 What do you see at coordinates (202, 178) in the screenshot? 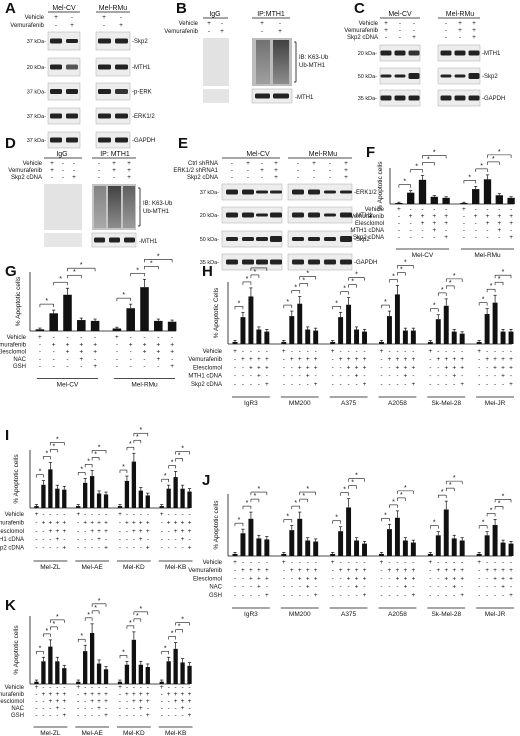
I see `treatment-label: Skp2 cDNA` at bounding box center [202, 178].